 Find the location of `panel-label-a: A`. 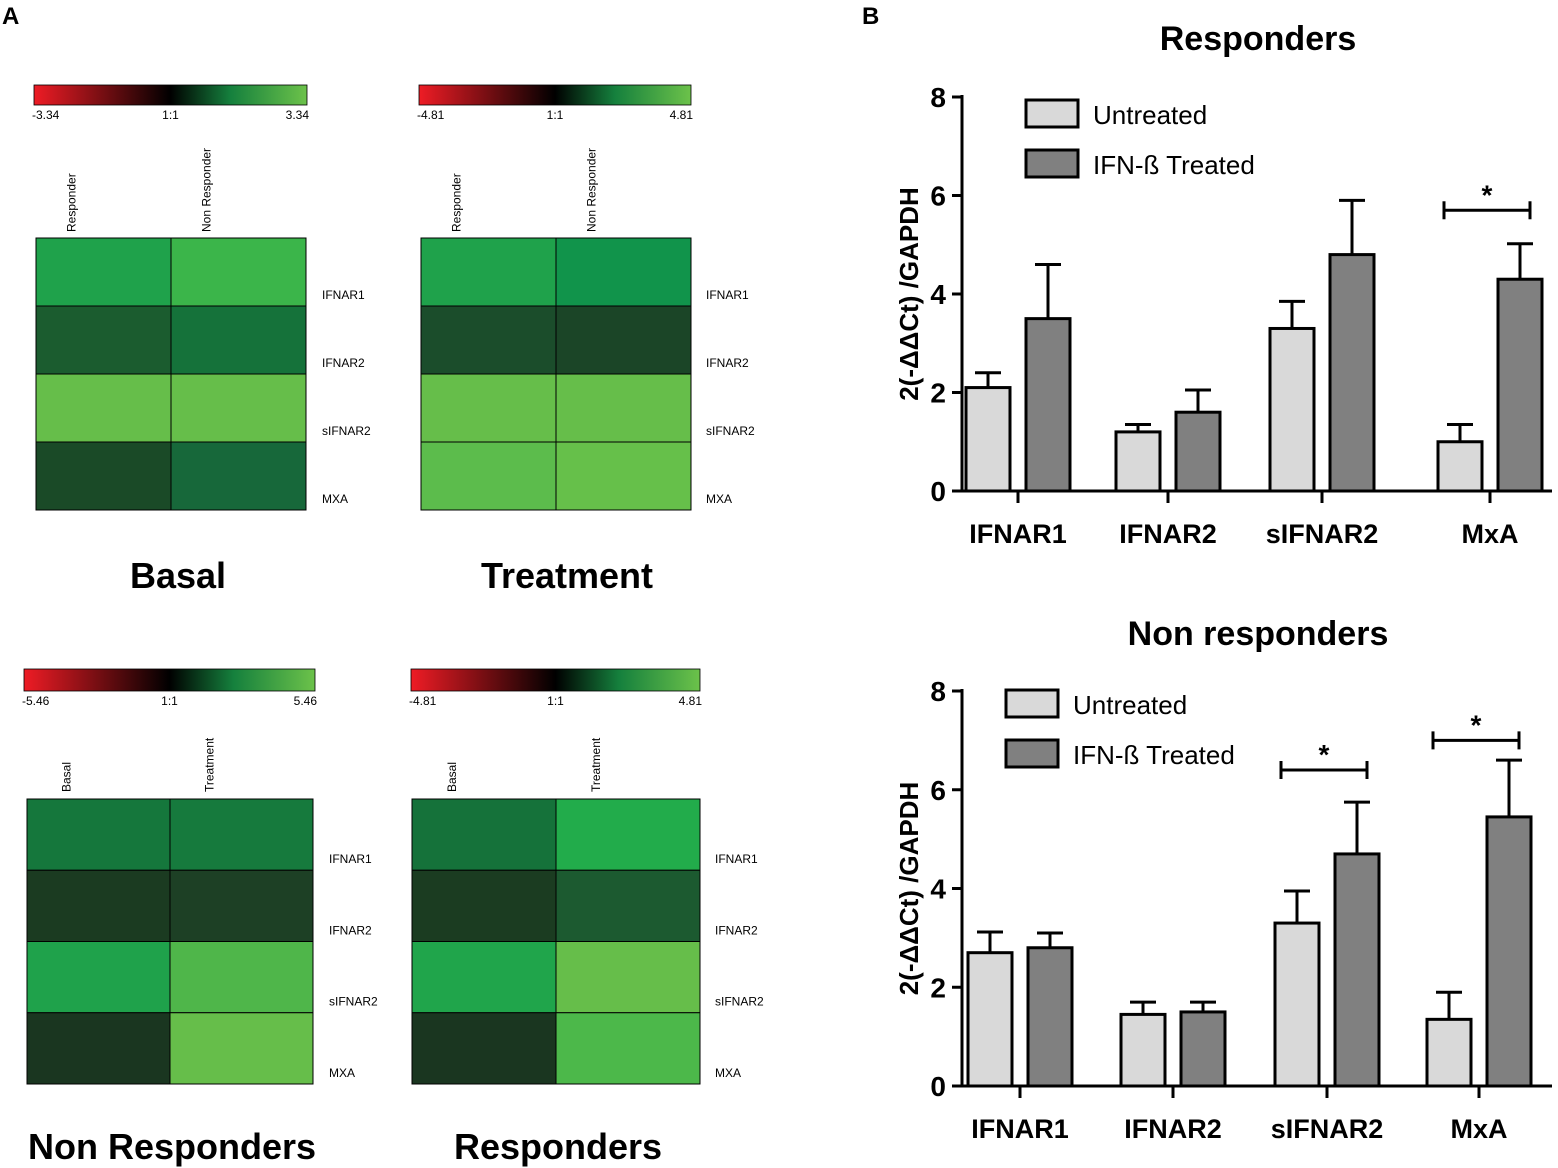

panel-label-a: A is located at coordinates (10, 16).